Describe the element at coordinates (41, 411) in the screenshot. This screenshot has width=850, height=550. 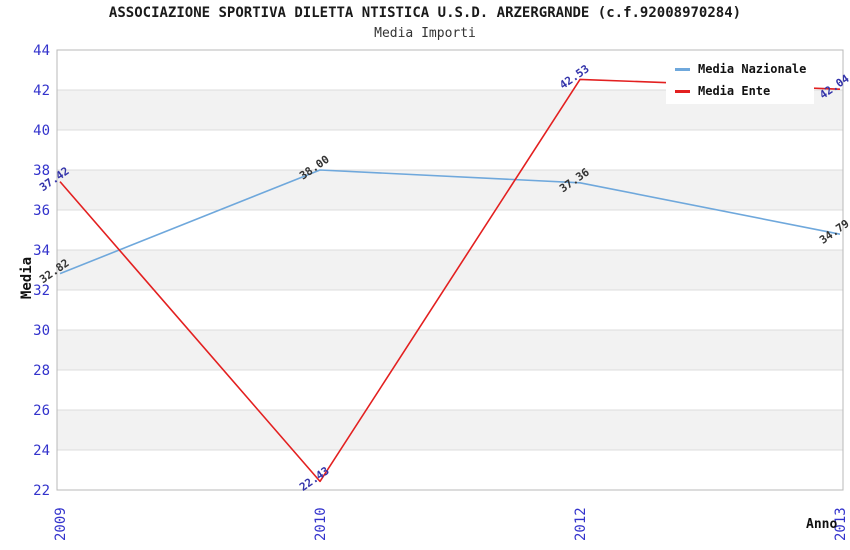
I see `y-tick-label: 26` at that location.